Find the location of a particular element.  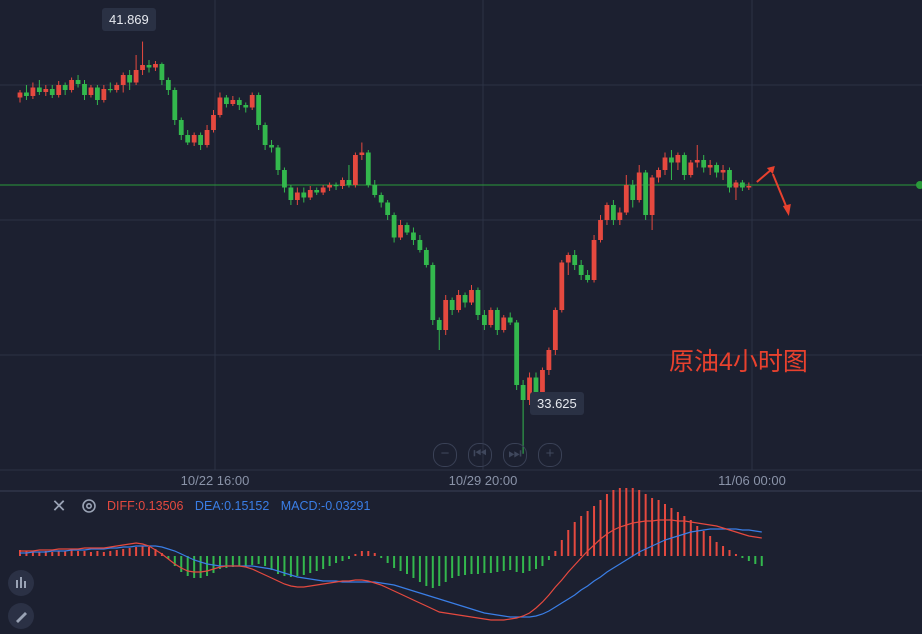

zoom-out-icon: − is located at coordinates (445, 455).